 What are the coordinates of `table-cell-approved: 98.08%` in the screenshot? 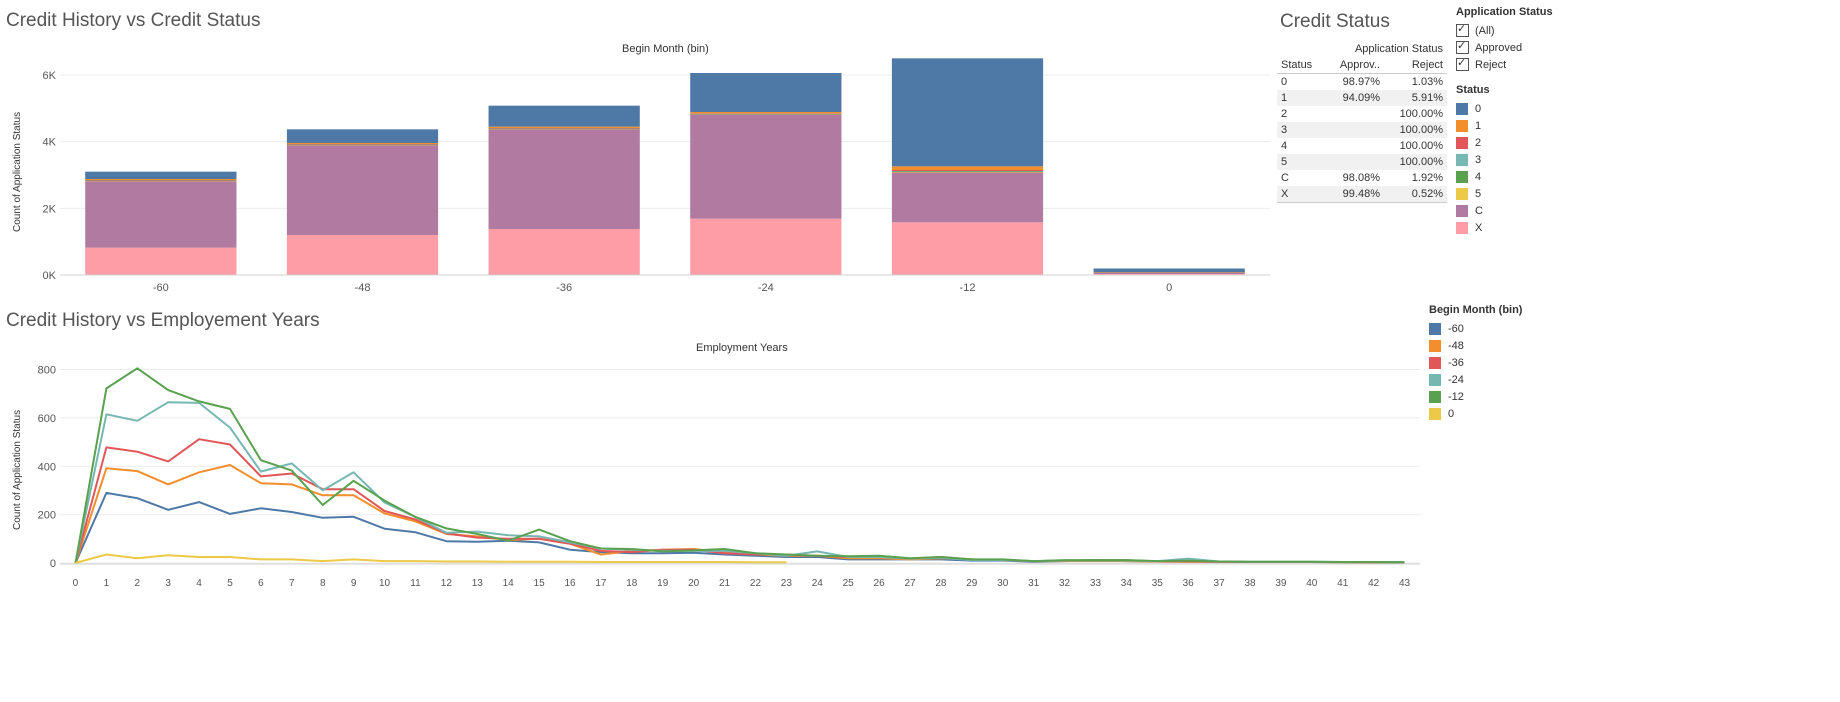 It's located at (1361, 178).